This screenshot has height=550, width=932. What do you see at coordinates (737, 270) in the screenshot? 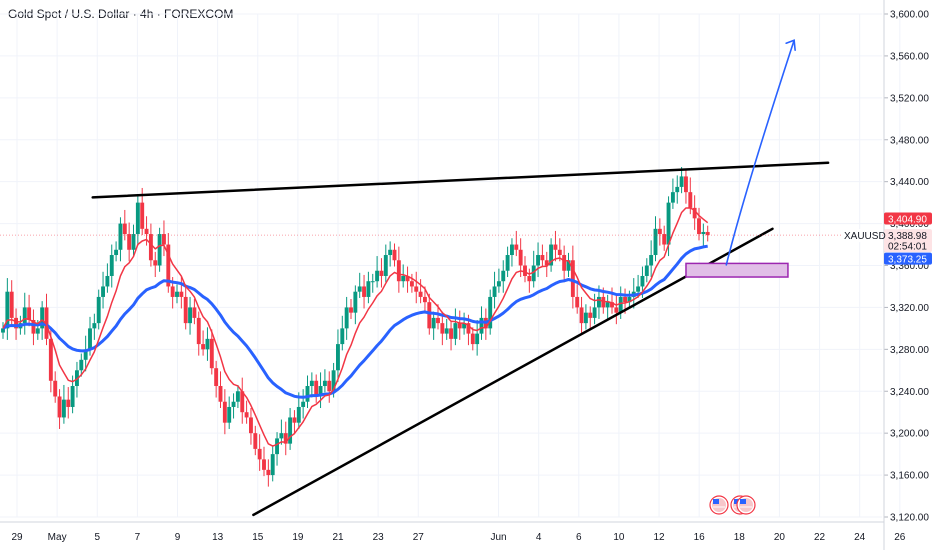
I see `demand-zone` at bounding box center [737, 270].